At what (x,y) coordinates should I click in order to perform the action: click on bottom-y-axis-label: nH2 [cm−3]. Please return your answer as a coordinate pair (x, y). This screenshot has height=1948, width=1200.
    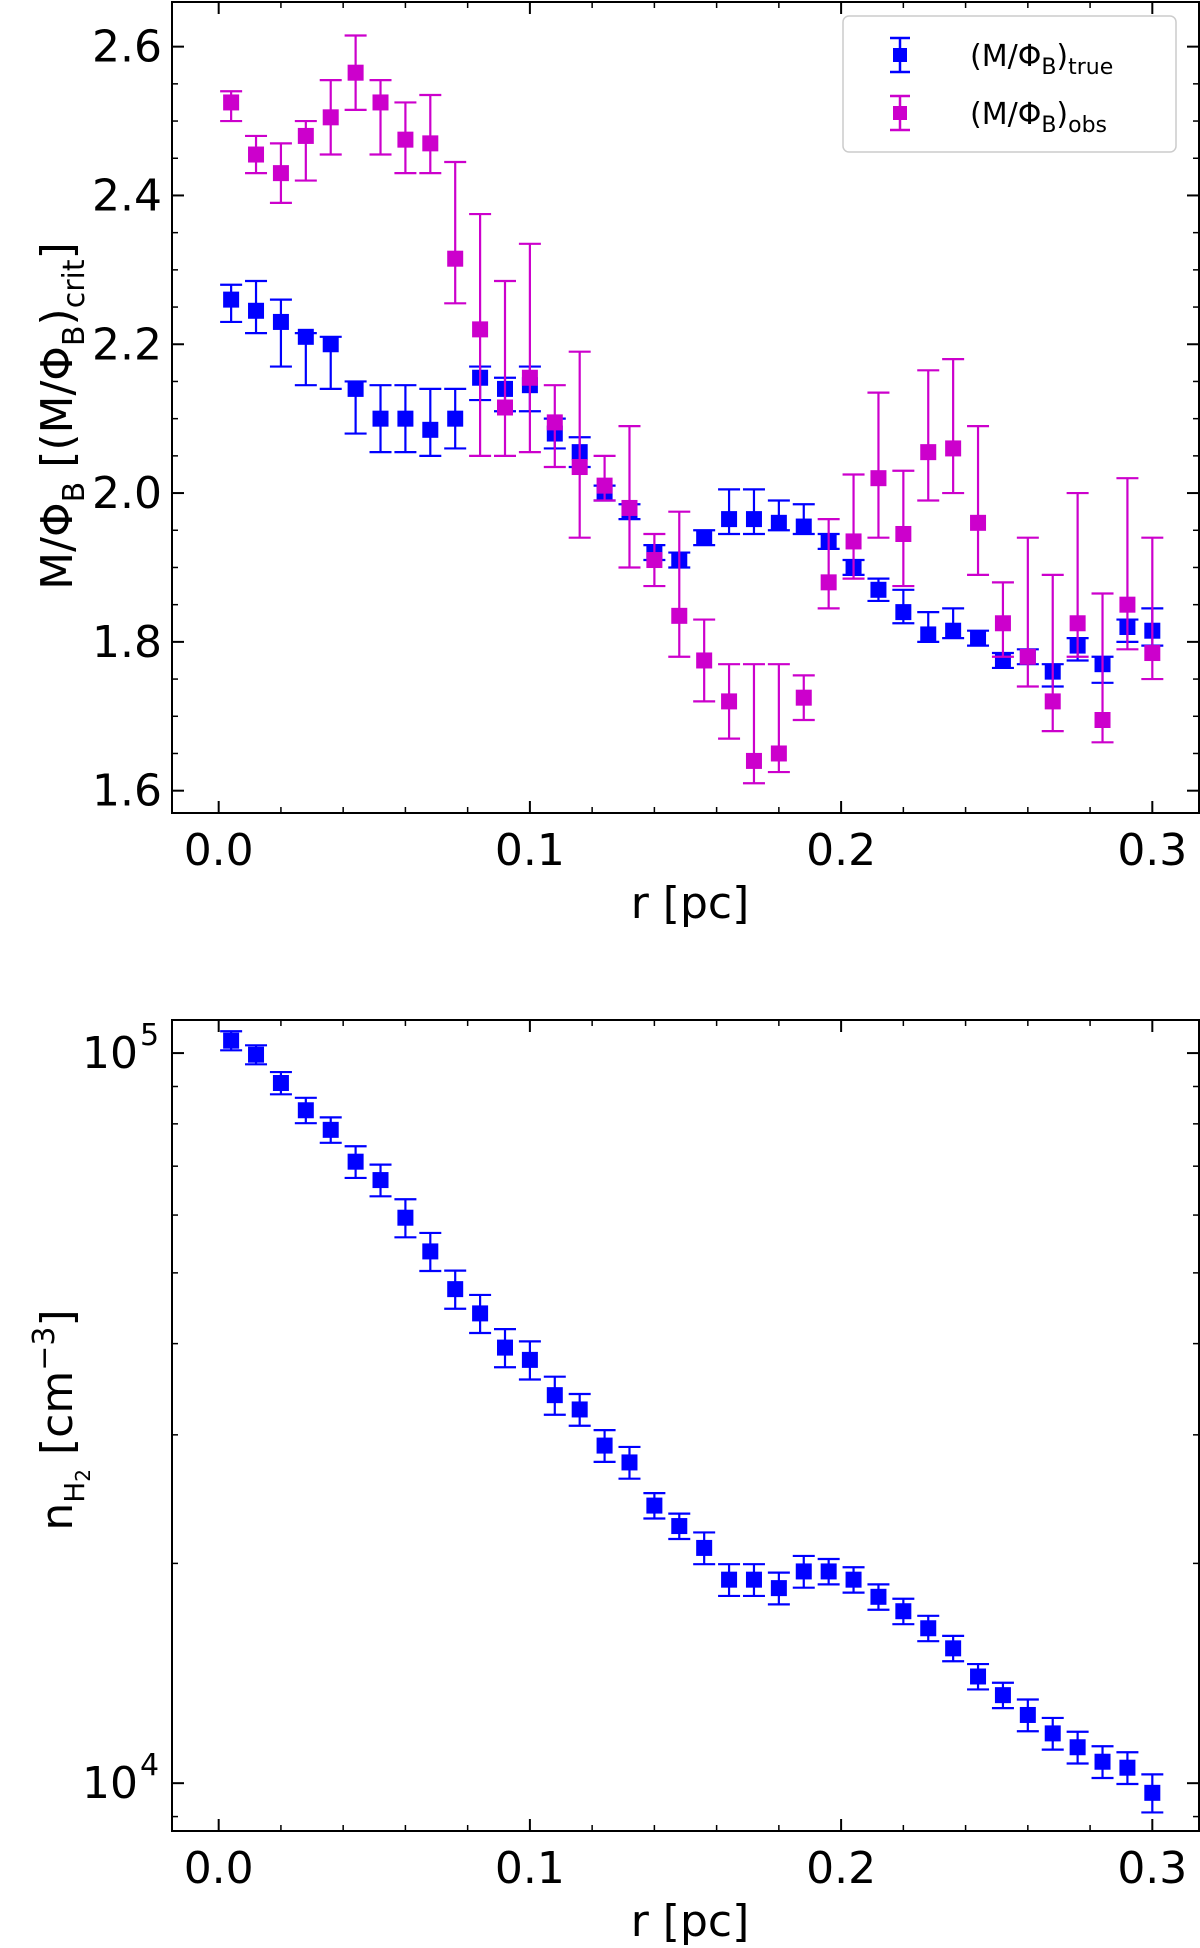
    Looking at the image, I should click on (61, 1419).